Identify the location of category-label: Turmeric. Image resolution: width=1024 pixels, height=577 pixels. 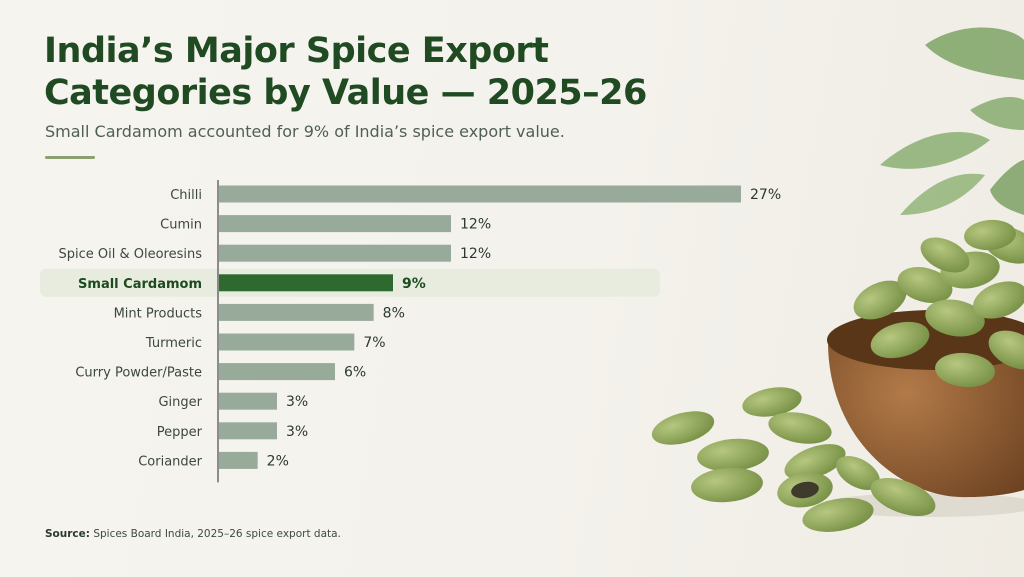
(173, 343).